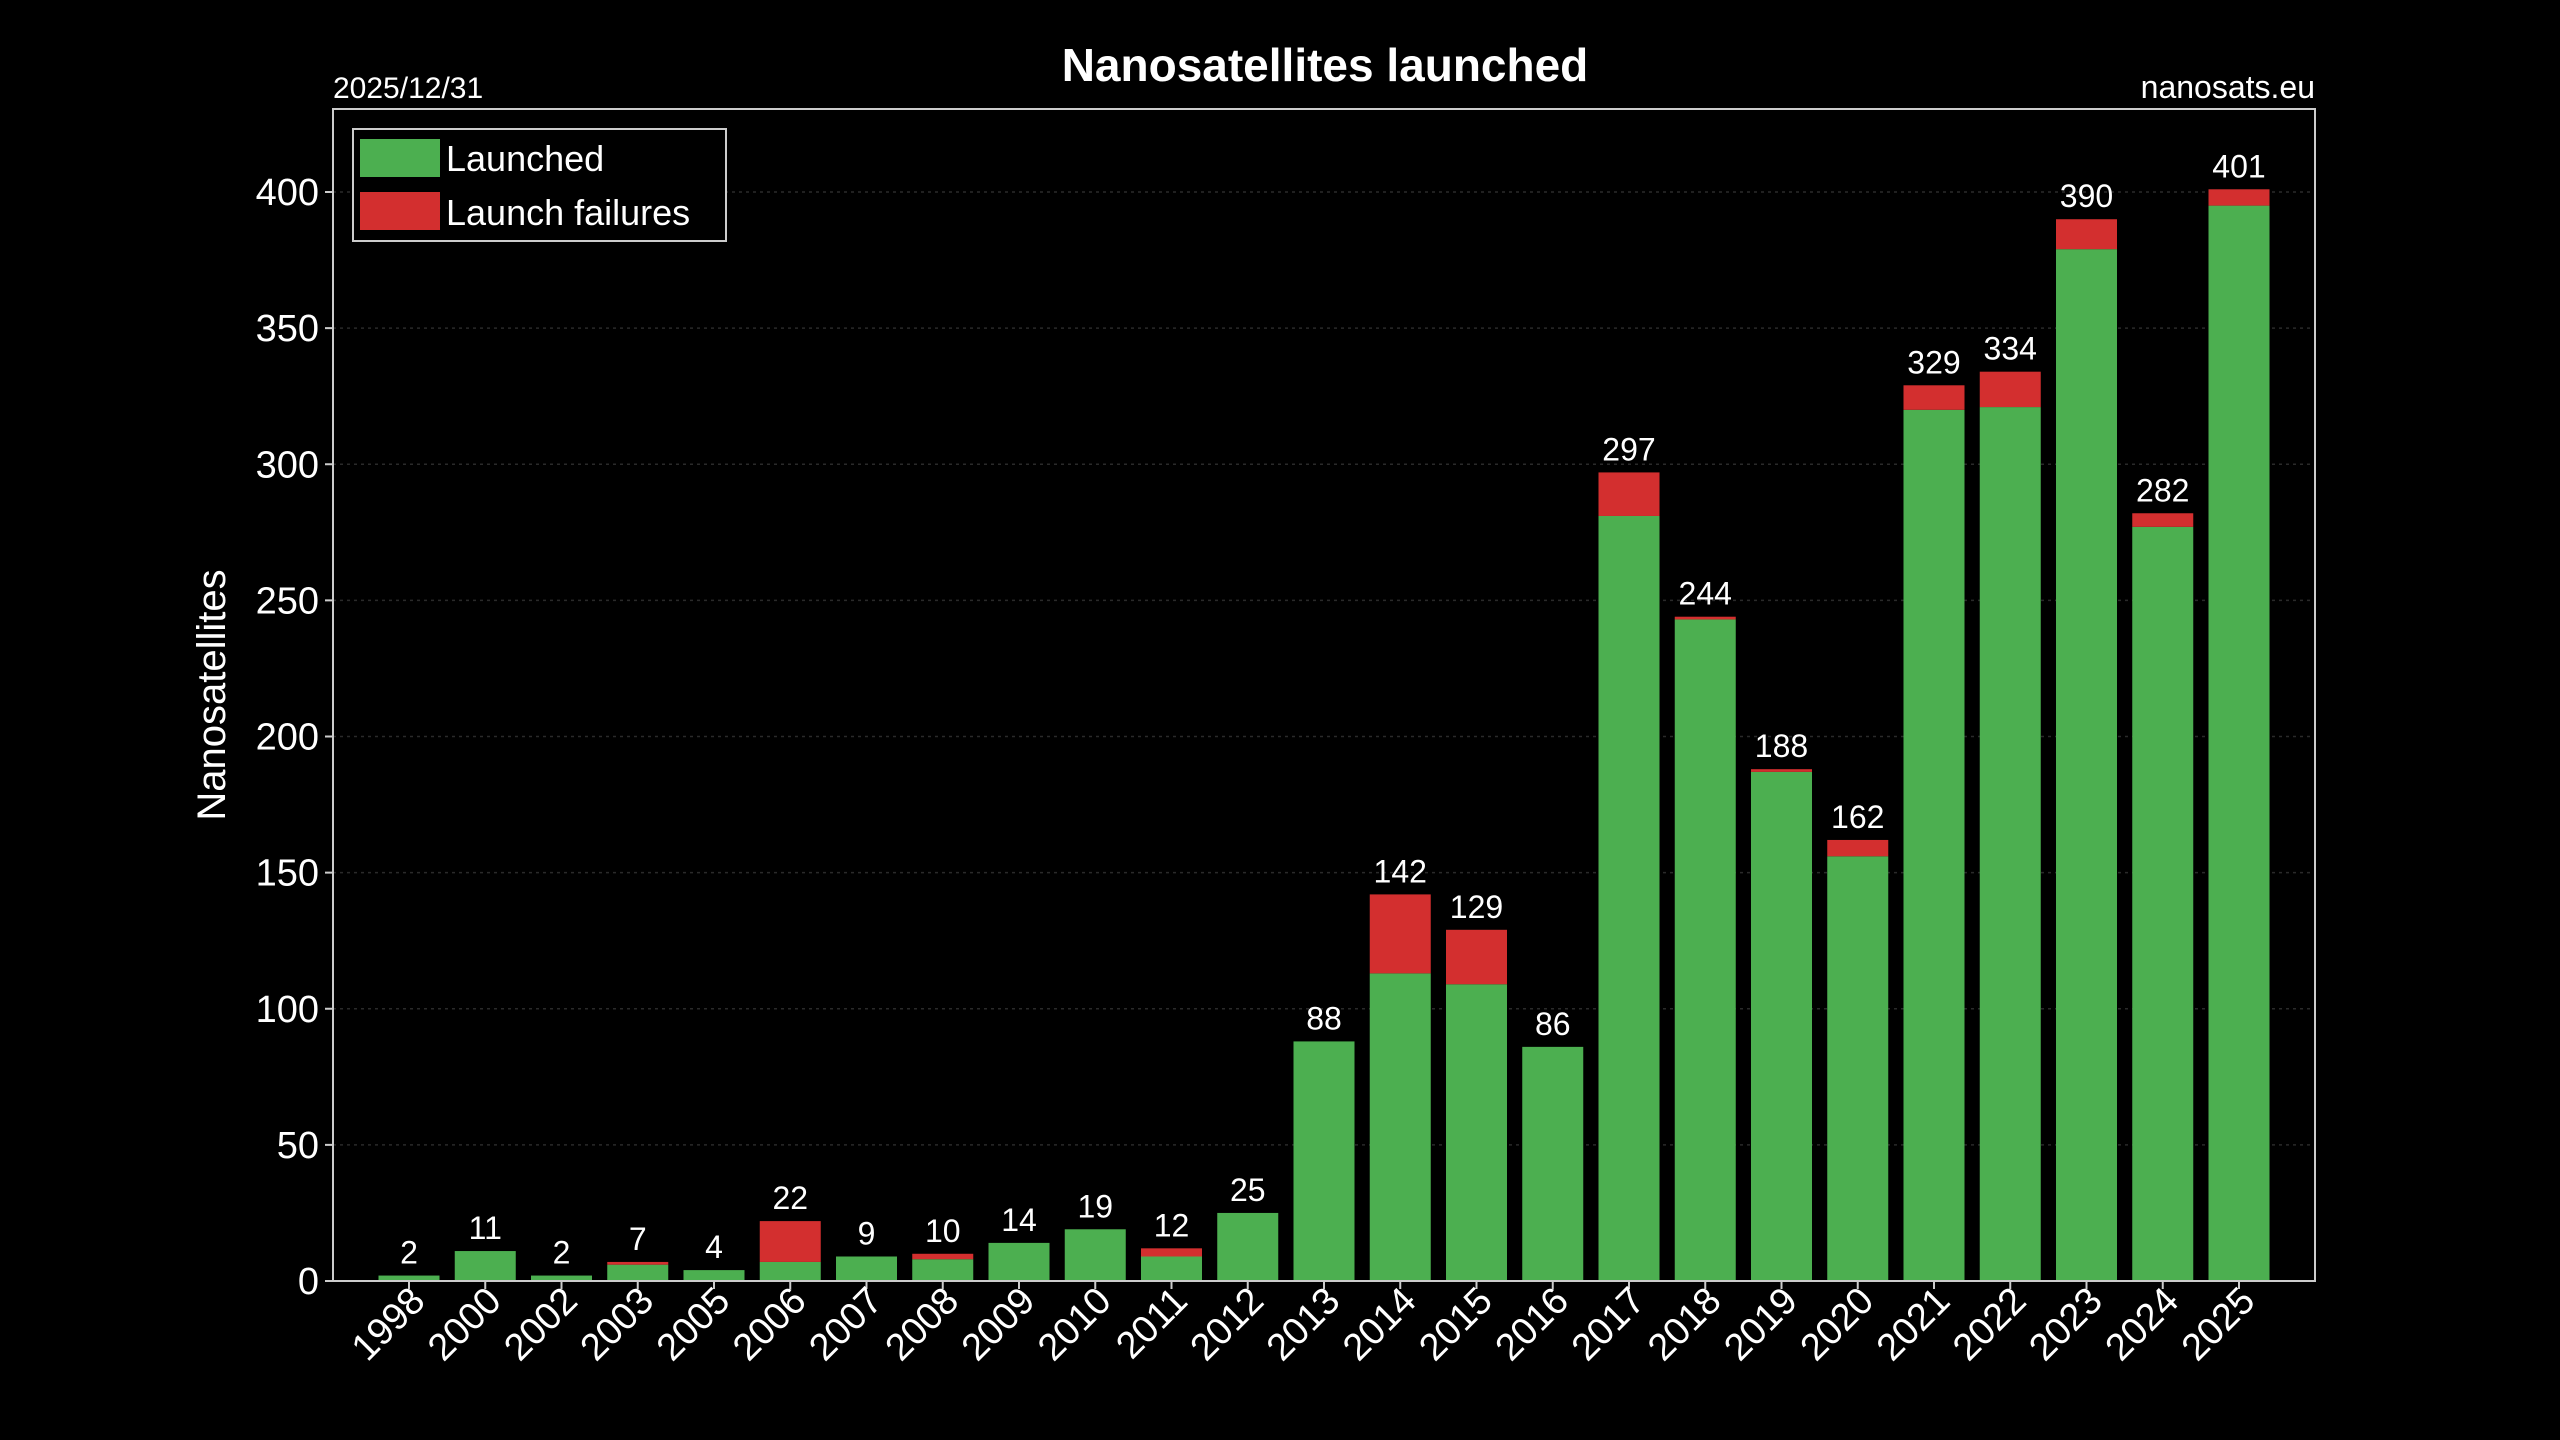  I want to click on bar-total-label: 86, so click(1553, 1024).